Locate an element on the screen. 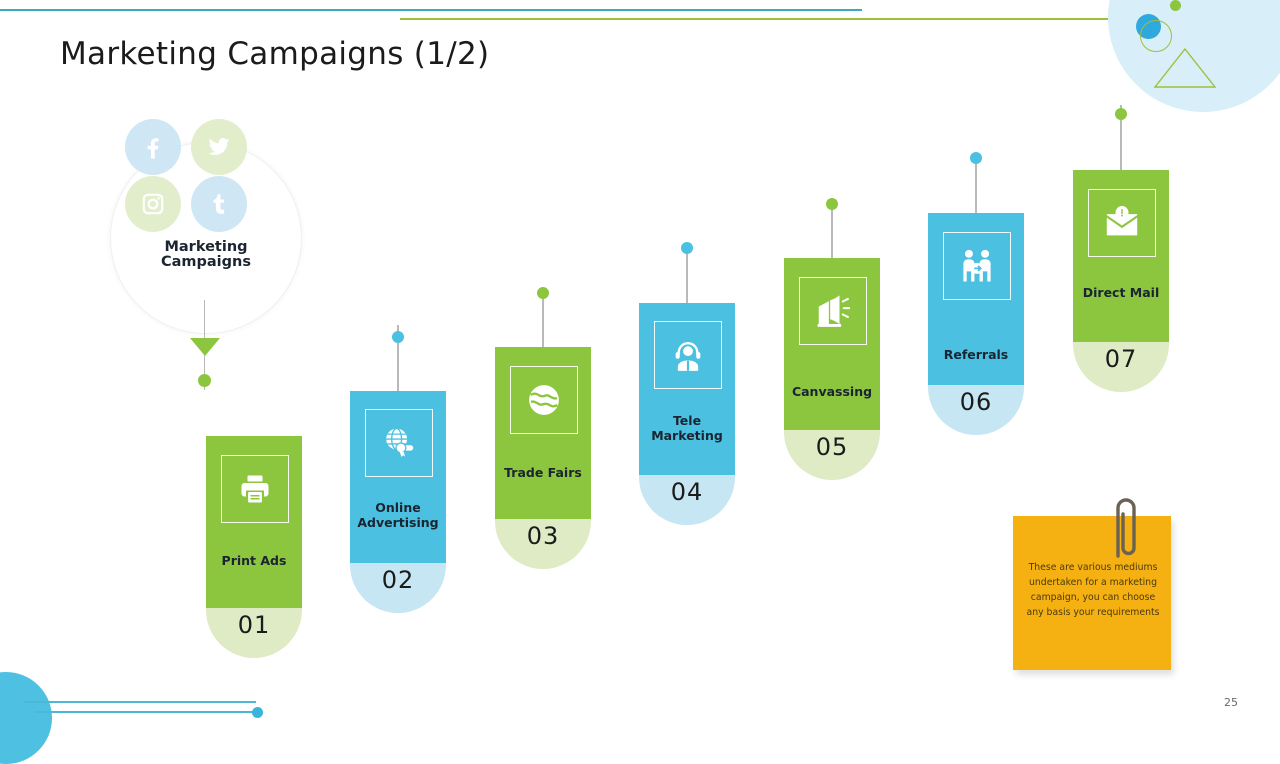 The height and width of the screenshot is (764, 1280). card-label: Print Ads is located at coordinates (254, 560).